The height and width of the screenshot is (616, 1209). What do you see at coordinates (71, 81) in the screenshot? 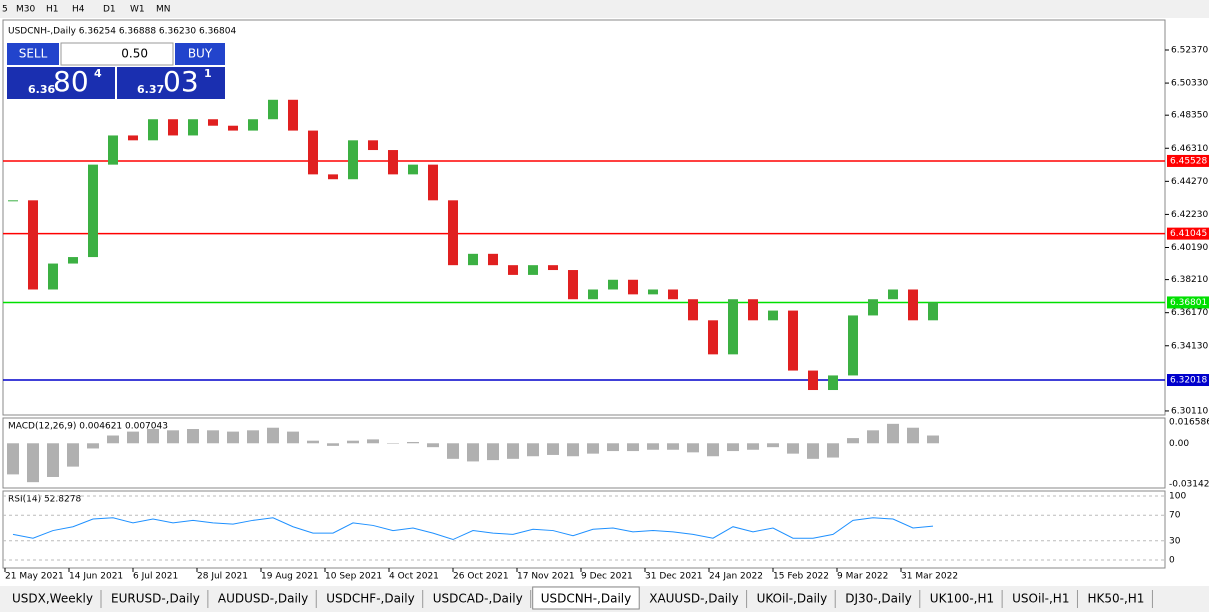
I see `bid-pips: 80` at bounding box center [71, 81].